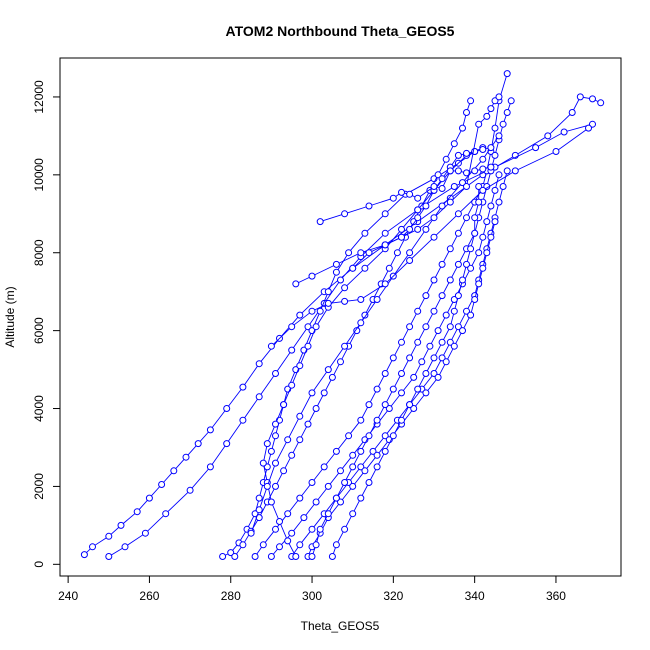 Image resolution: width=650 pixels, height=650 pixels. Describe the element at coordinates (39, 564) in the screenshot. I see `y-tick-label: 0` at that location.